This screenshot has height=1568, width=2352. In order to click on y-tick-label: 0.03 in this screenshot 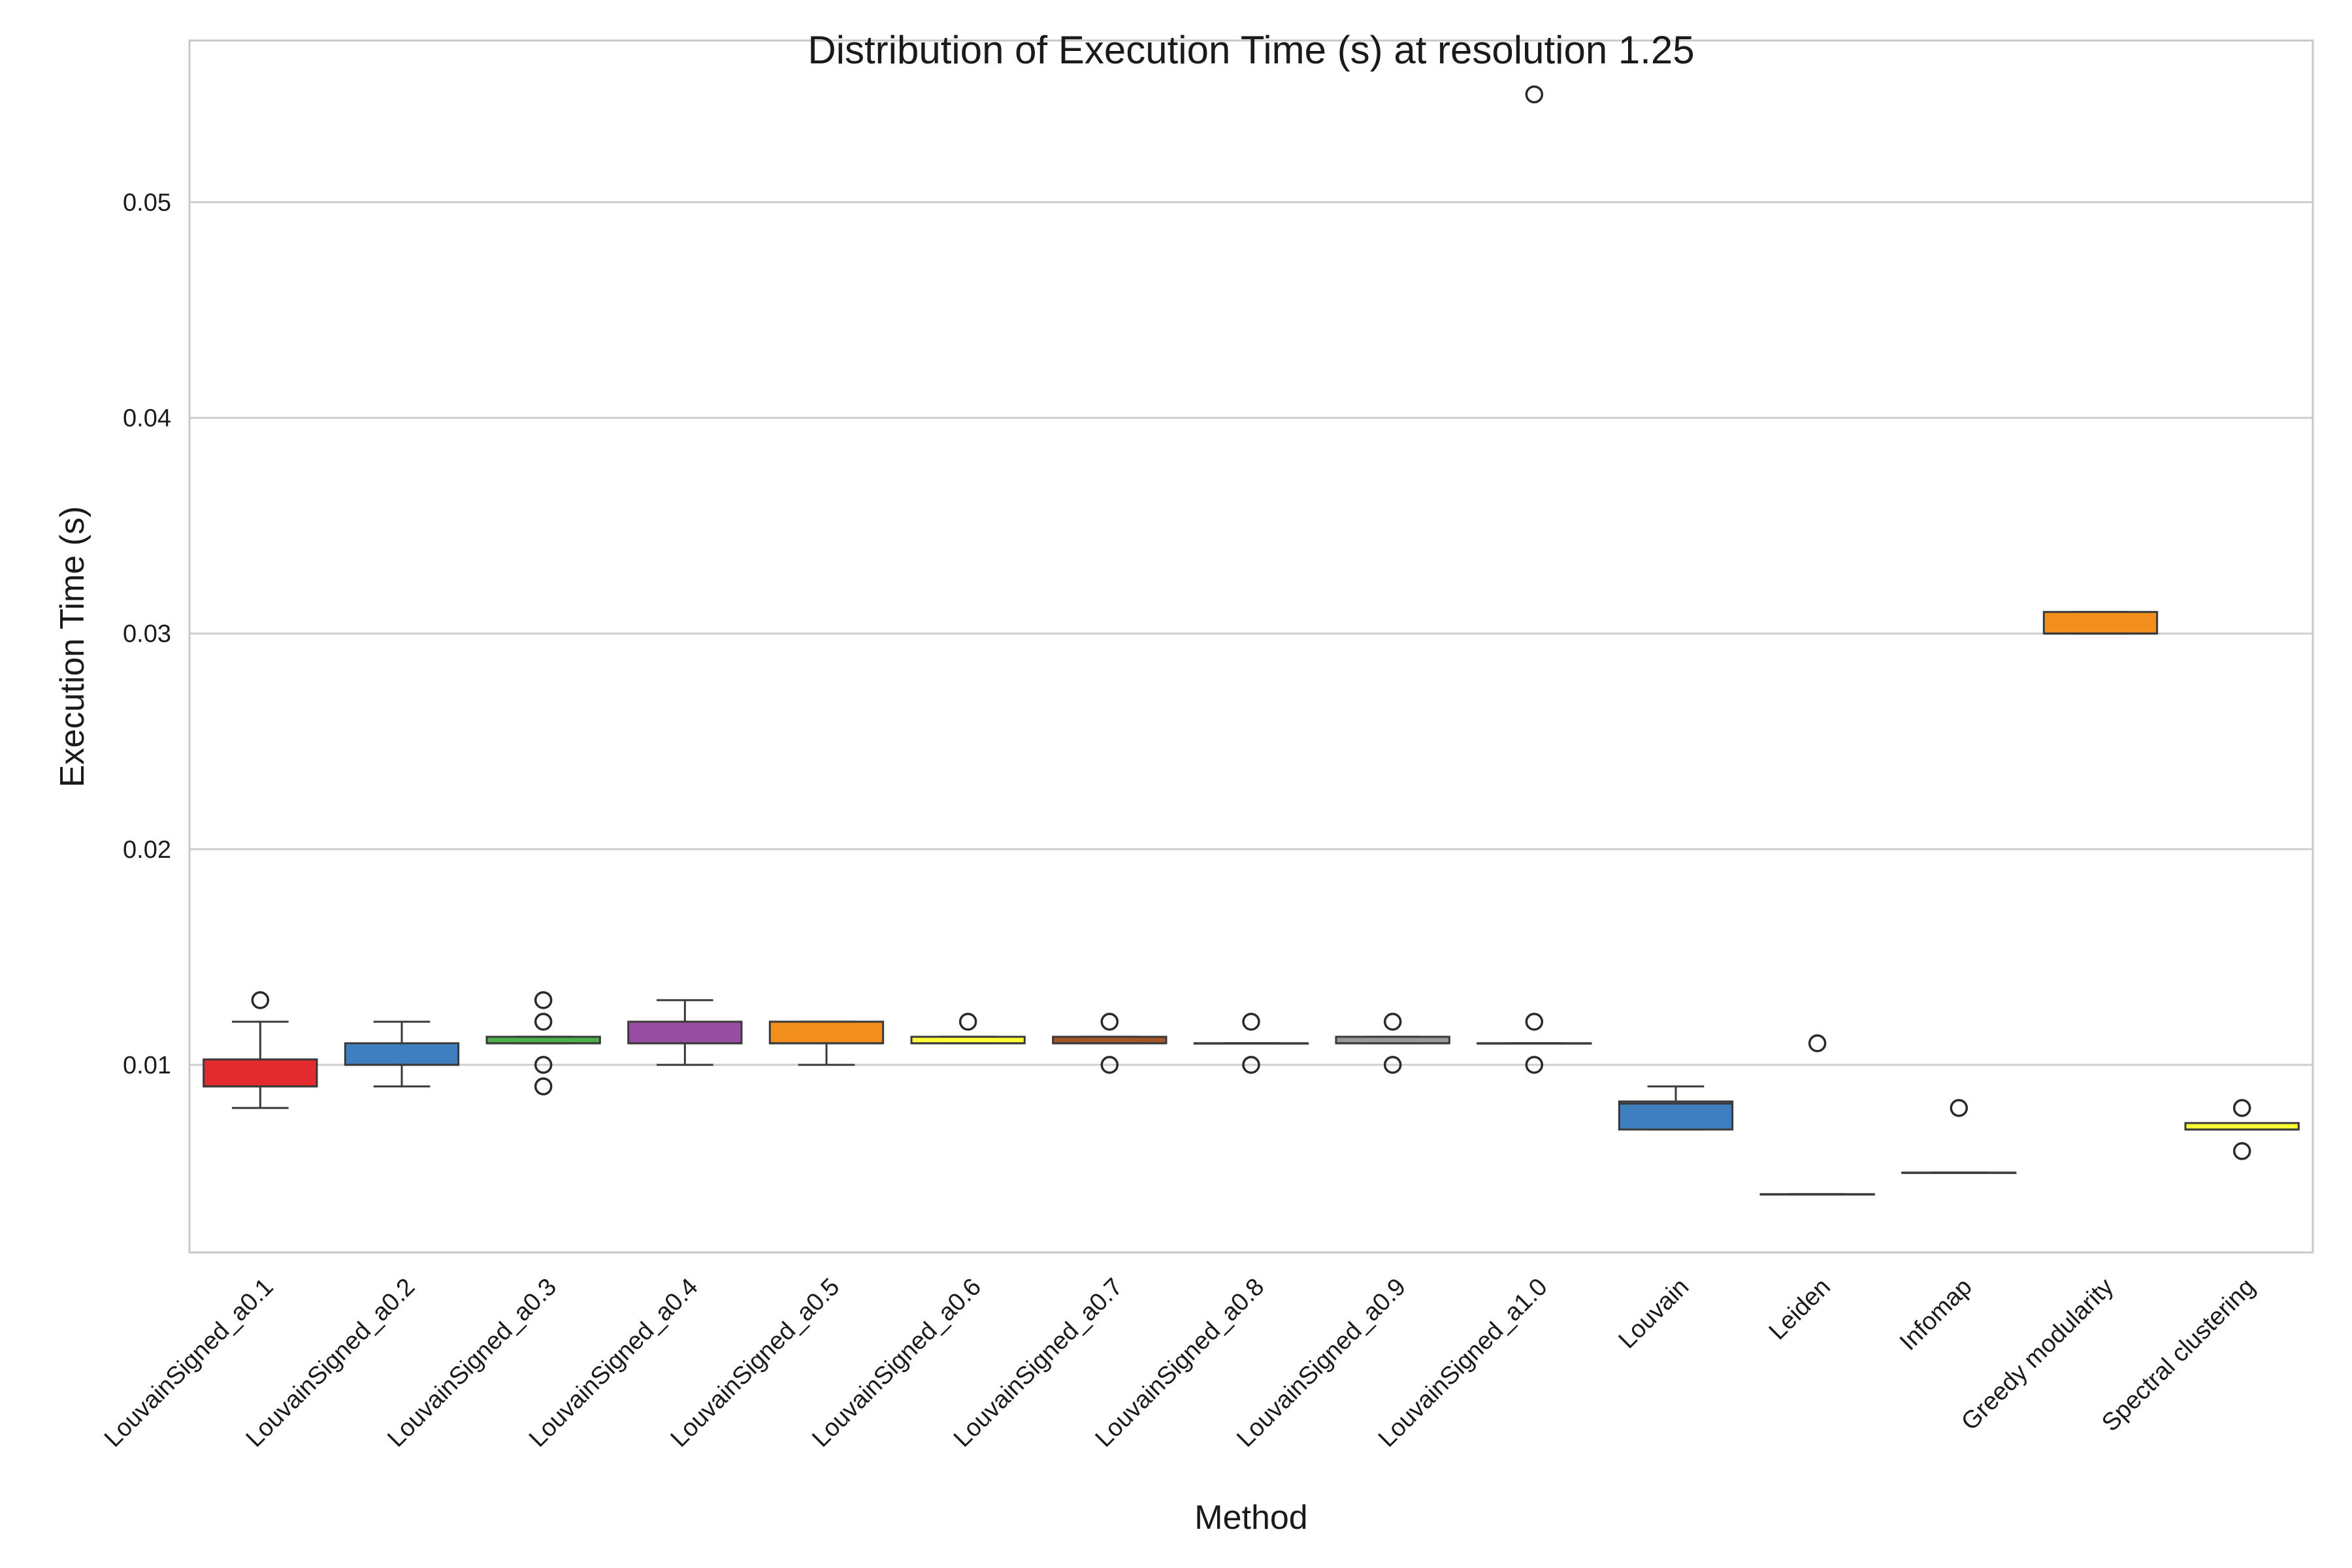, I will do `click(147, 634)`.